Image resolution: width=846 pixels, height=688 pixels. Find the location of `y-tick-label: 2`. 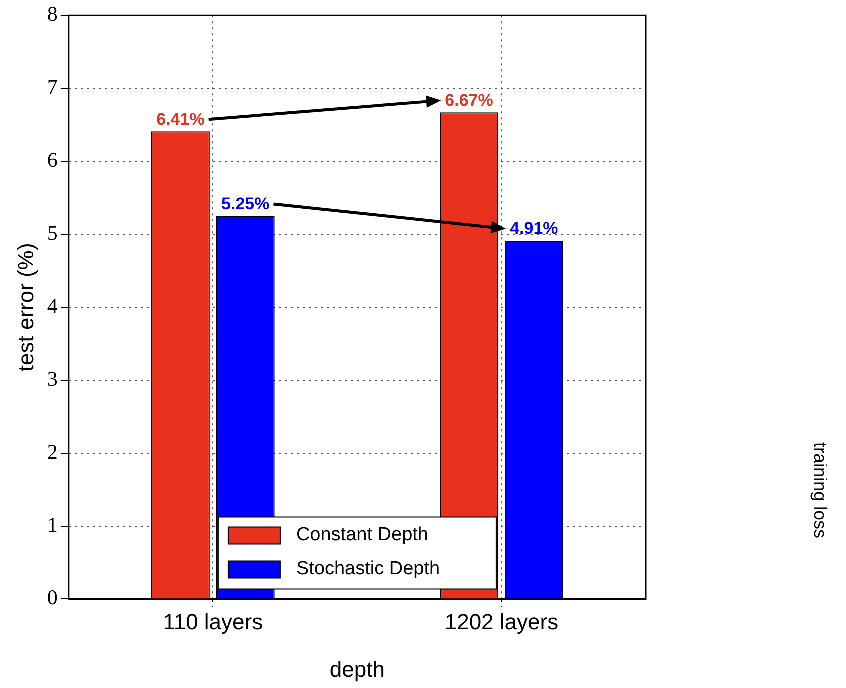

y-tick-label: 2 is located at coordinates (52, 452).